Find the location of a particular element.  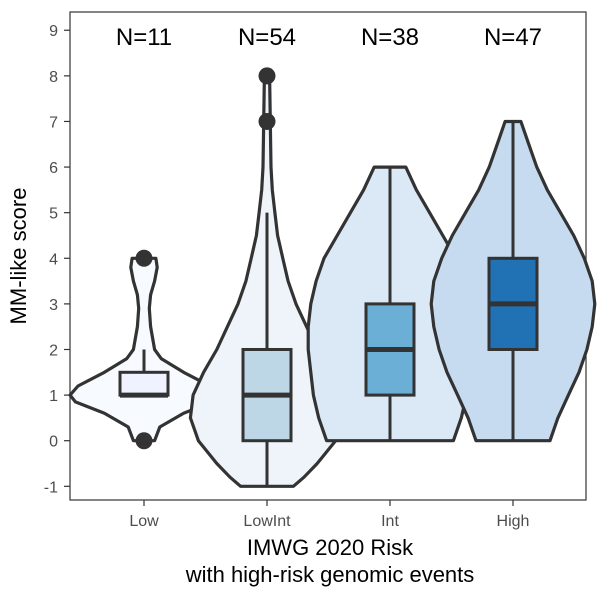

x-tick-label: High is located at coordinates (513, 521).